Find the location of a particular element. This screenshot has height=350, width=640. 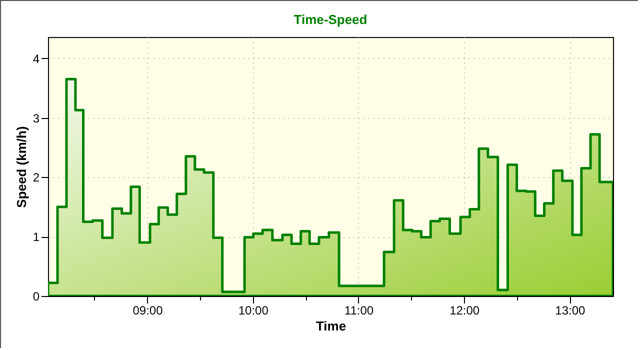

y-axis-title: Speed (km/h) is located at coordinates (21, 167).